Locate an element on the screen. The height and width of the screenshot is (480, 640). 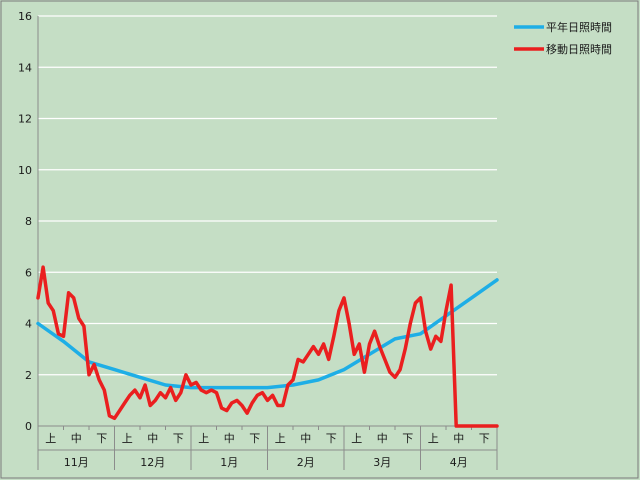
x-month-label: 2月 is located at coordinates (306, 462).